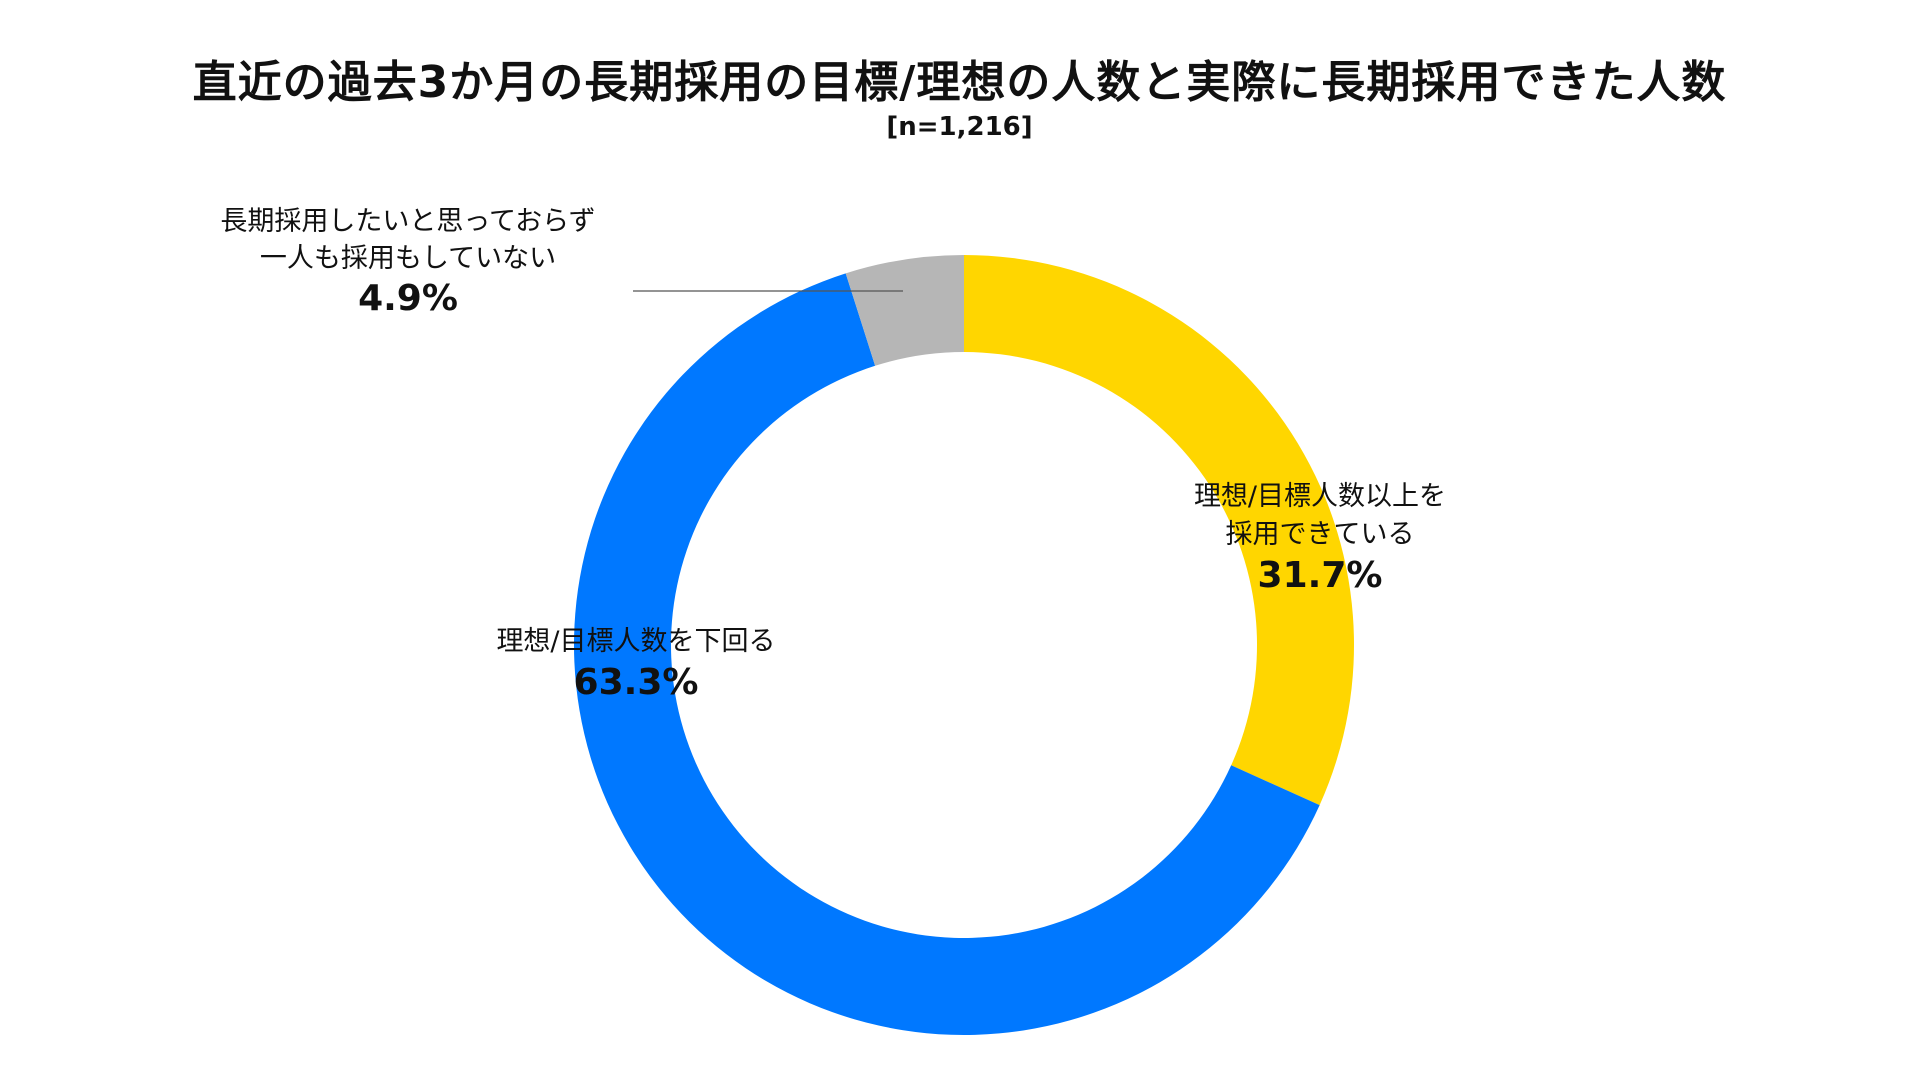 The width and height of the screenshot is (1919, 1080). Describe the element at coordinates (1320, 575) in the screenshot. I see `slice-value-label: 31.7%` at that location.